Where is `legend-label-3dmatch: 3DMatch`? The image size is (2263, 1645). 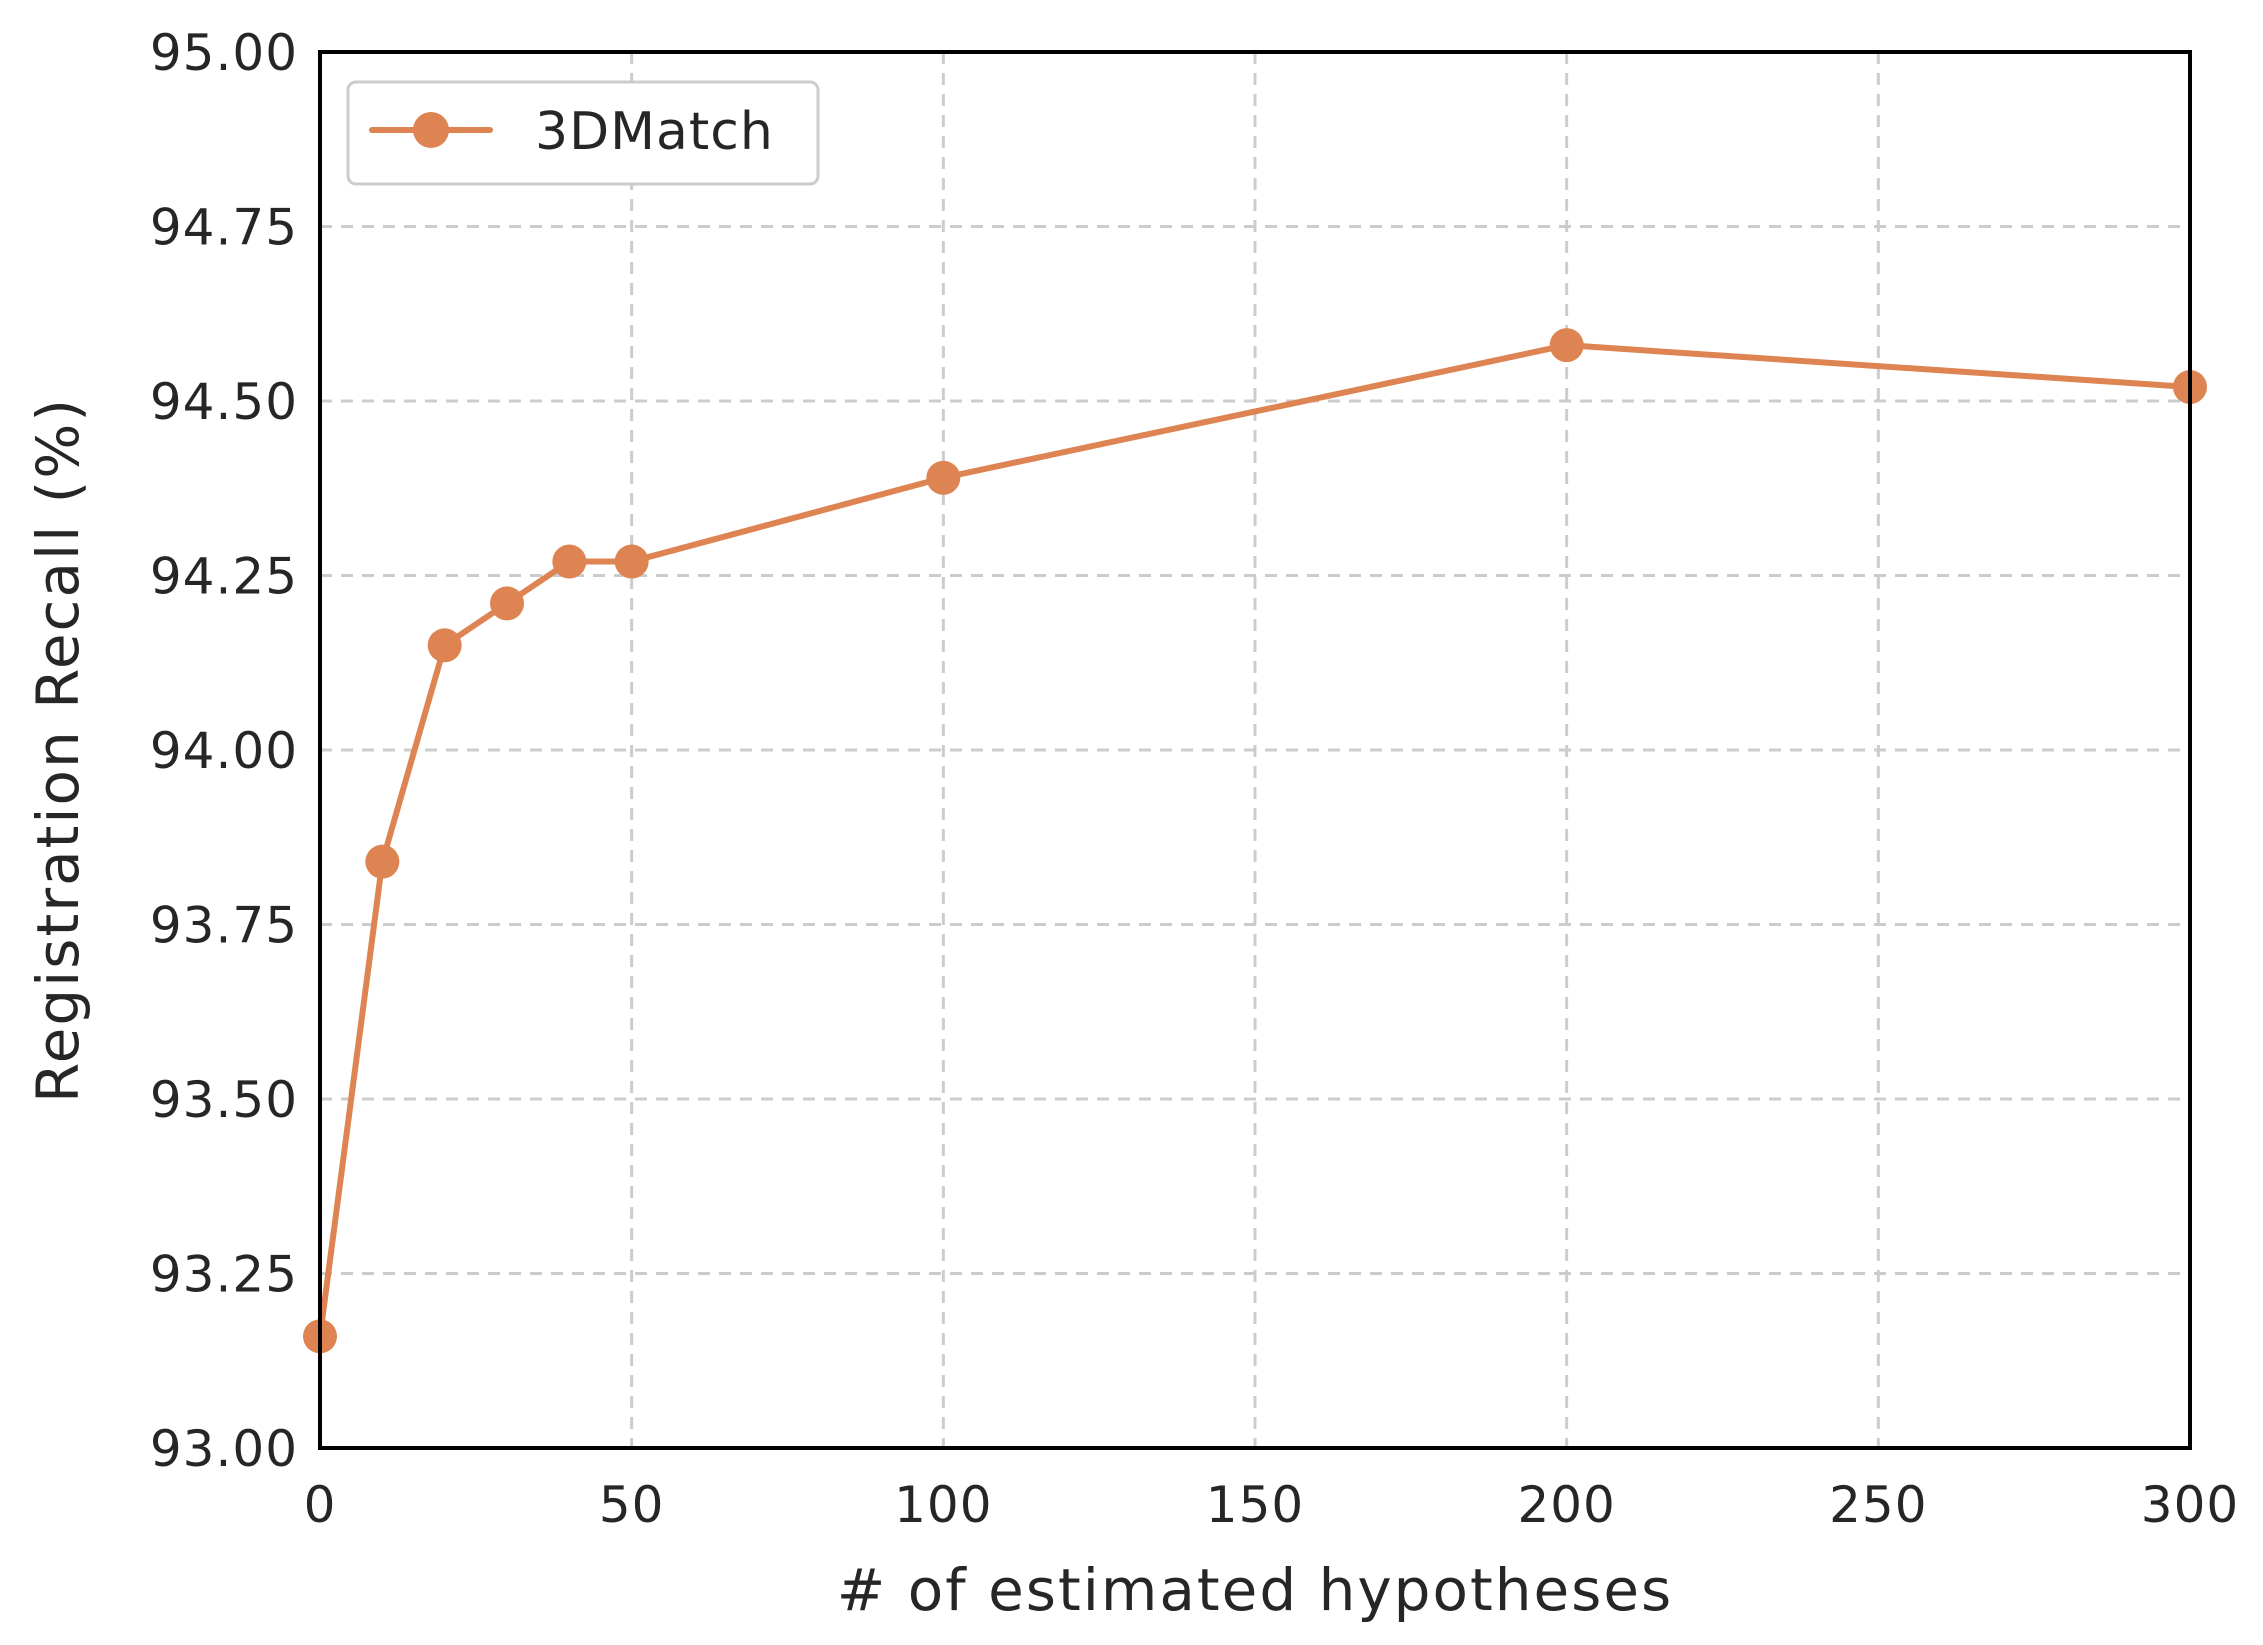
legend-label-3dmatch: 3DMatch is located at coordinates (654, 132).